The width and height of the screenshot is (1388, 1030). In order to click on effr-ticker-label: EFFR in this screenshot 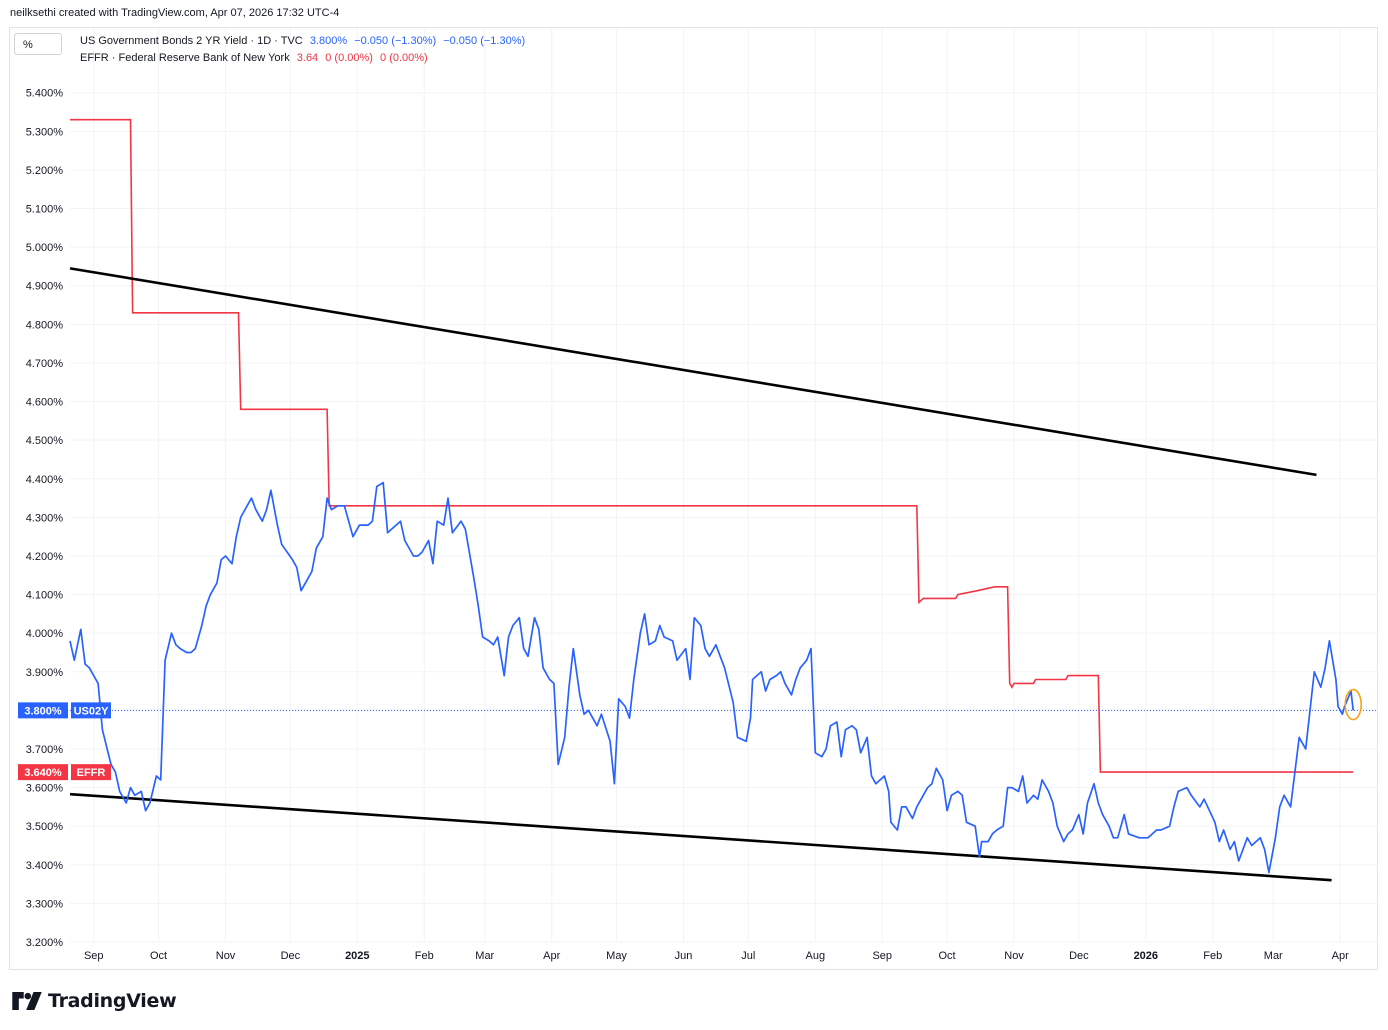, I will do `click(91, 773)`.